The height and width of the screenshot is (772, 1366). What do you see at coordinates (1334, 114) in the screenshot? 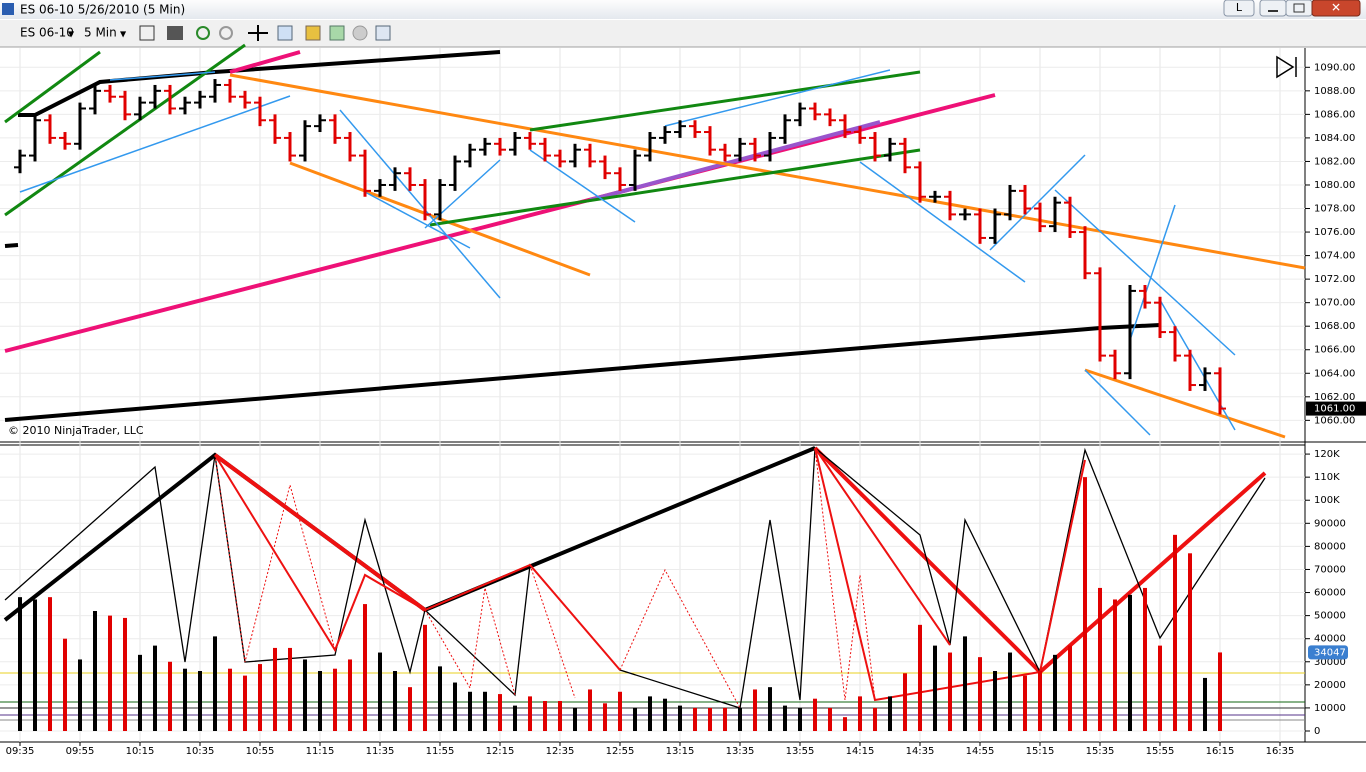
I see `y-tick-label: 1086.00` at bounding box center [1334, 114].